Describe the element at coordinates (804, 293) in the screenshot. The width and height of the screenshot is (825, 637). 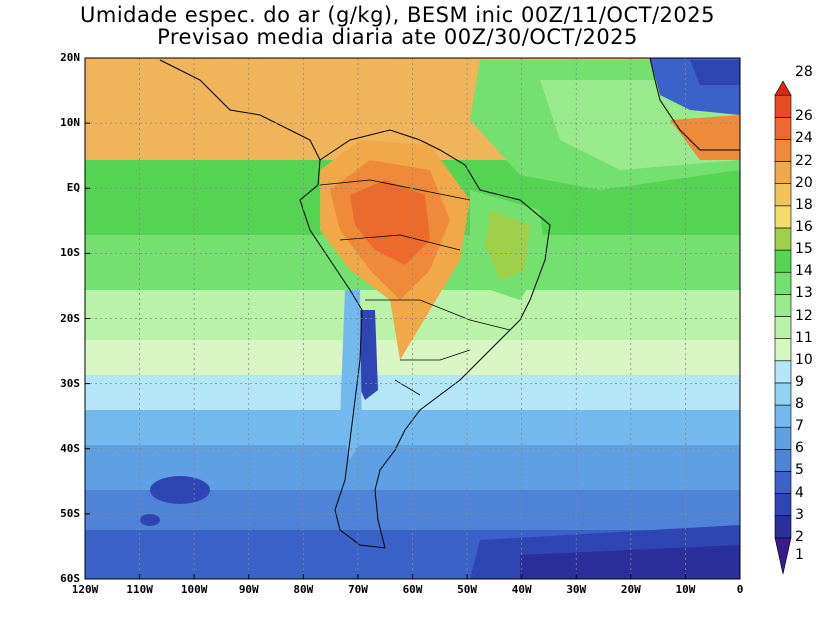
I see `colorbar-label: 13` at that location.